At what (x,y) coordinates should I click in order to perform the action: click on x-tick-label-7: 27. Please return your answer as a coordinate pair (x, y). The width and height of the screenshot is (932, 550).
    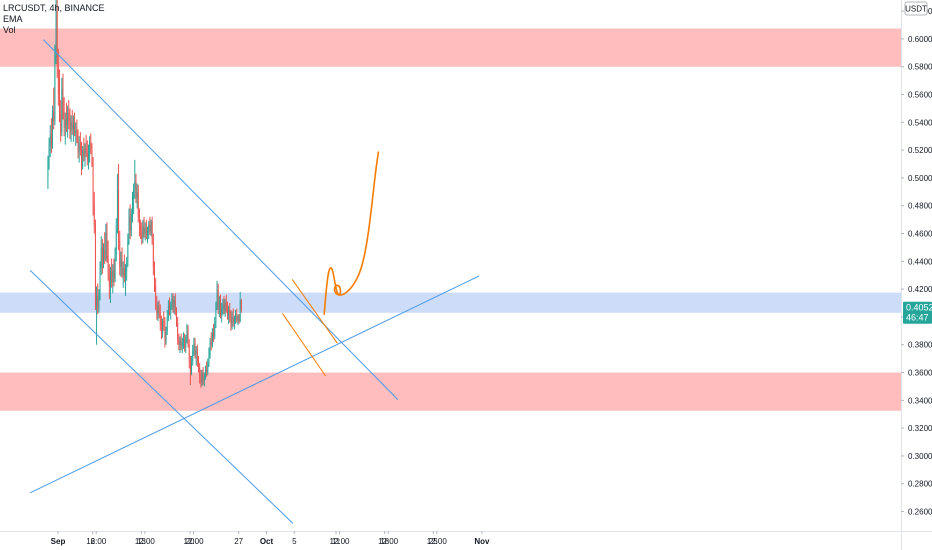
    Looking at the image, I should click on (238, 541).